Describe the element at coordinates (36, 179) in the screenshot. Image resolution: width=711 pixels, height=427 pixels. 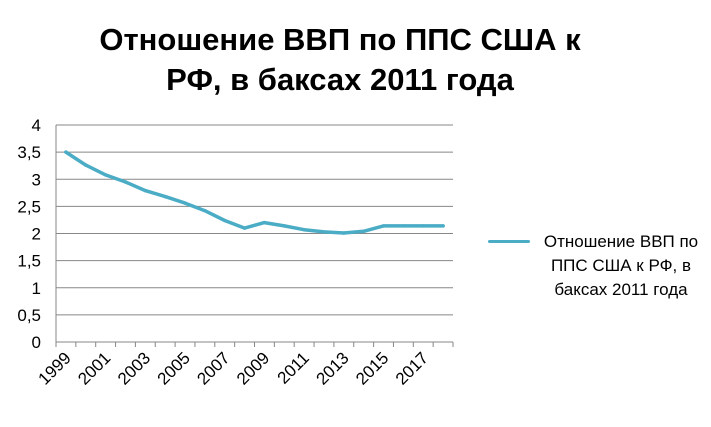
I see `y-tick-label: 3` at that location.